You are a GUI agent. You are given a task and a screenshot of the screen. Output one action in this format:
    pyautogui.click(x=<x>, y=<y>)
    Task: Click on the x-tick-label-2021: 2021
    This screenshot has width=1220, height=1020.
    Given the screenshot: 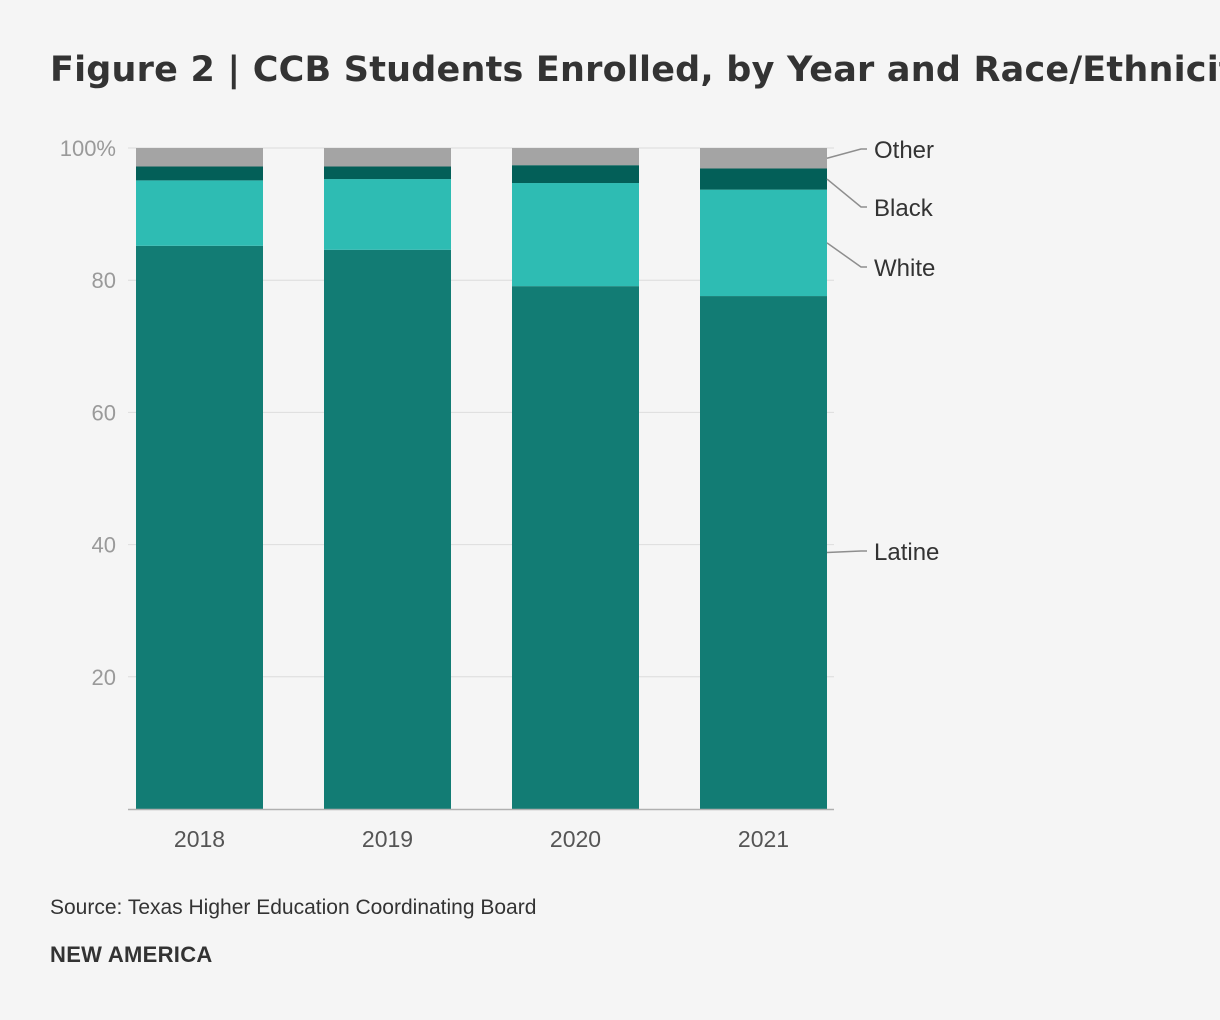 What is the action you would take?
    pyautogui.click(x=763, y=839)
    